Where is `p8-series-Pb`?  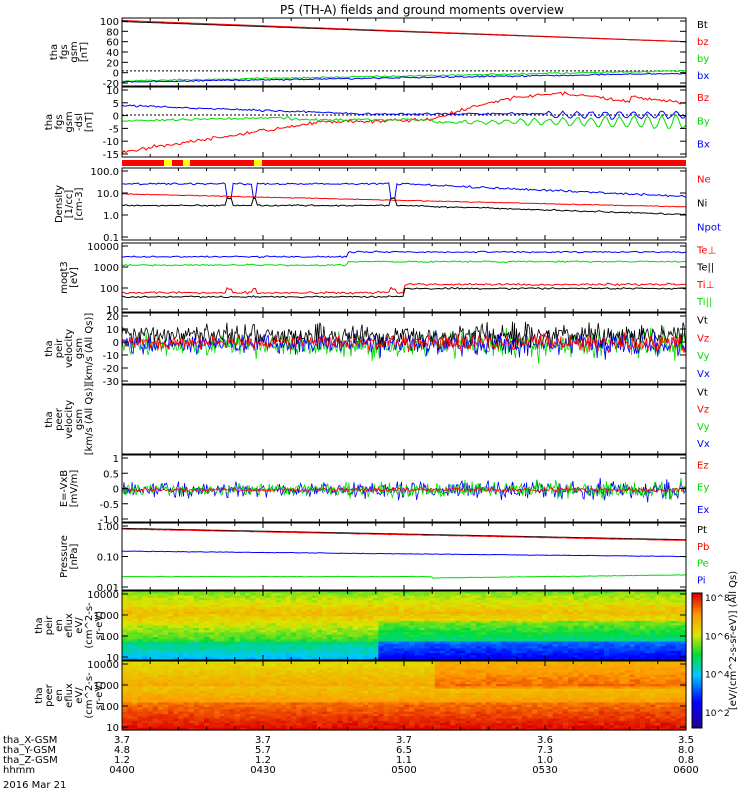 p8-series-Pb is located at coordinates (404, 534).